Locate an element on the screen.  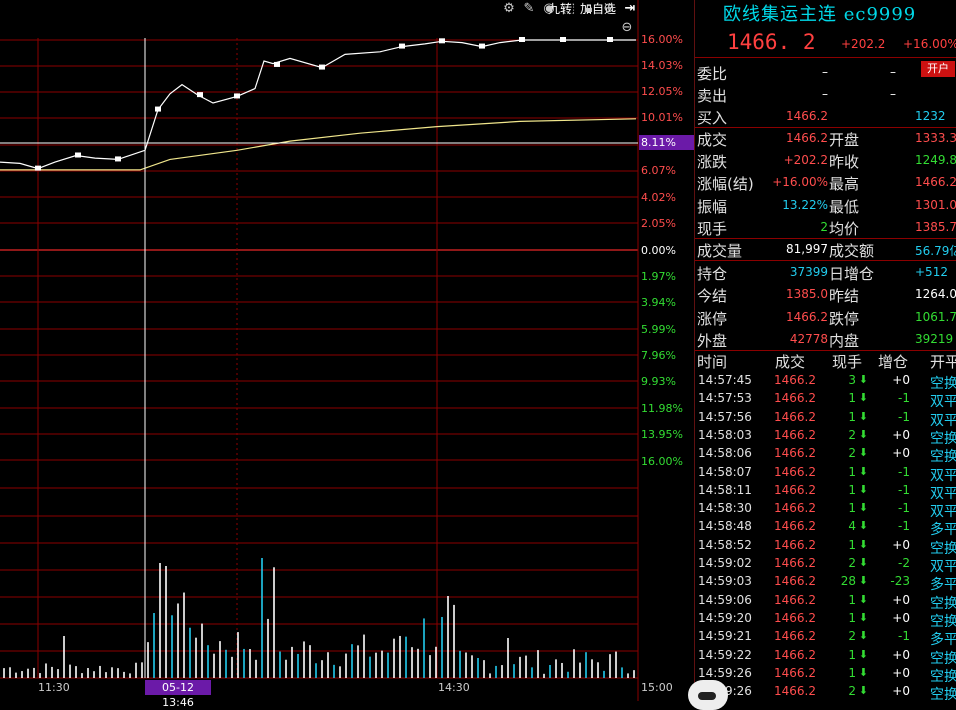
pct-label-down: 3.94% is located at coordinates (658, 302).